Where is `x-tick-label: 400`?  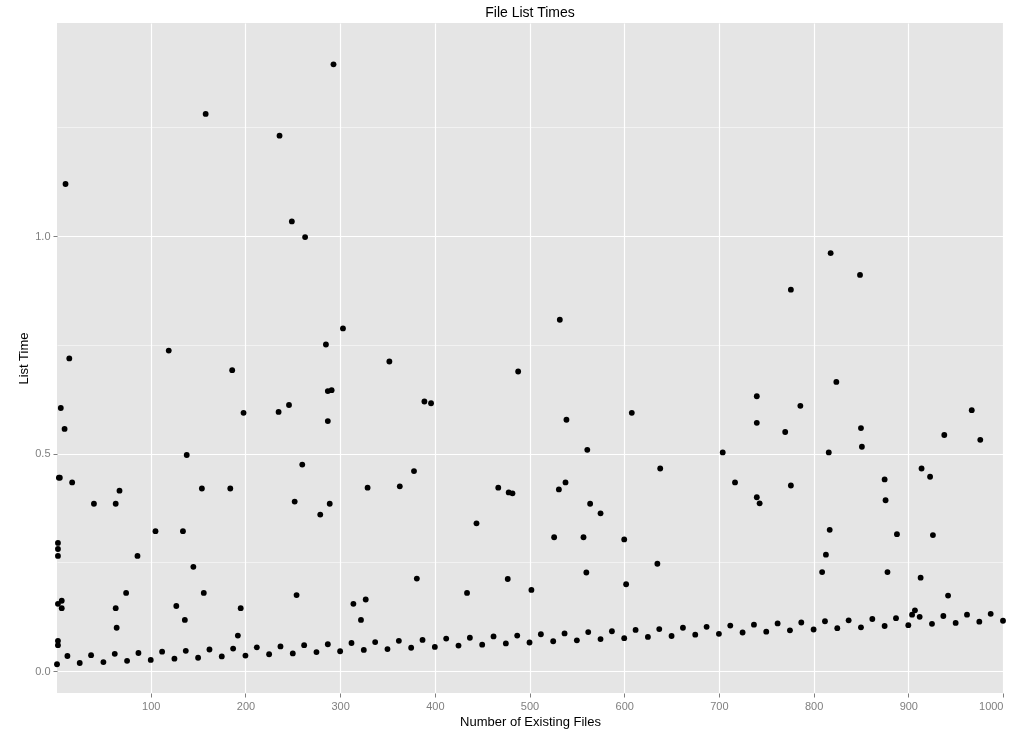
x-tick-label: 400 is located at coordinates (435, 705).